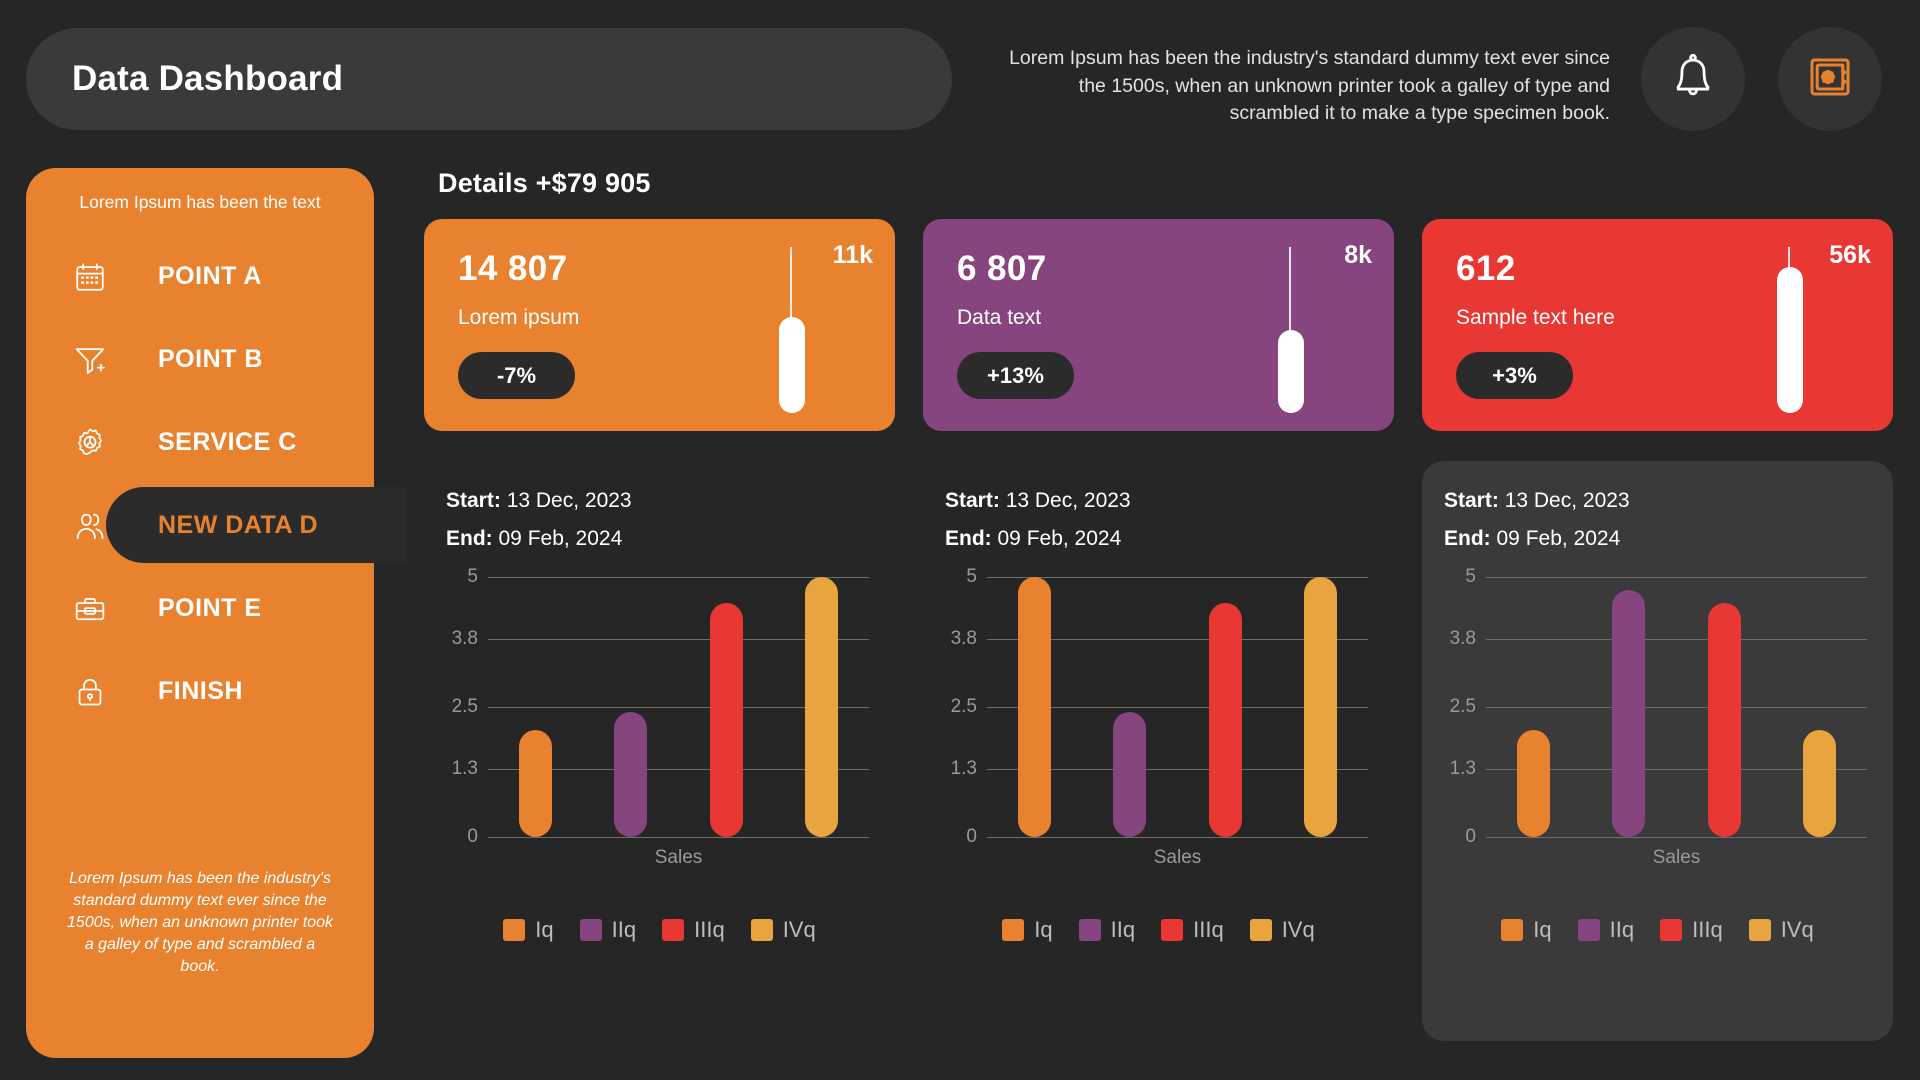 The height and width of the screenshot is (1080, 1920). Describe the element at coordinates (544, 183) in the screenshot. I see `details-heading: Details +$79 905` at that location.